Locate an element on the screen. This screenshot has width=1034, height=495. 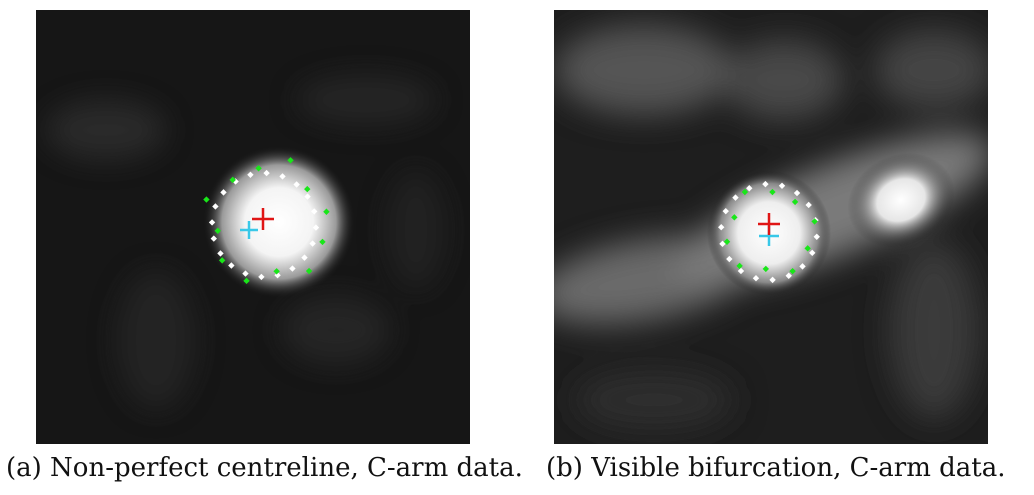
contour-points-green-a is located at coordinates (266, 221).